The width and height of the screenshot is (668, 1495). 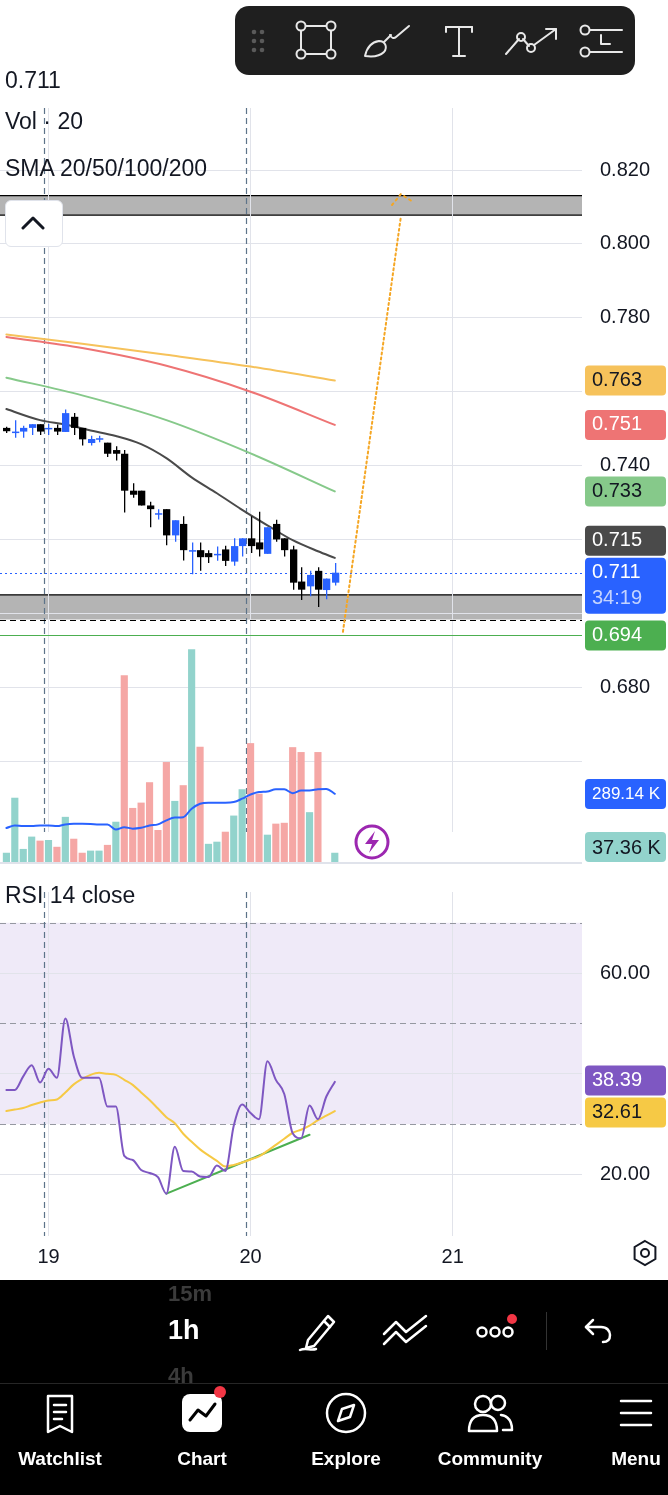 What do you see at coordinates (452, 1255) in the screenshot?
I see `x-tick-label: 21` at bounding box center [452, 1255].